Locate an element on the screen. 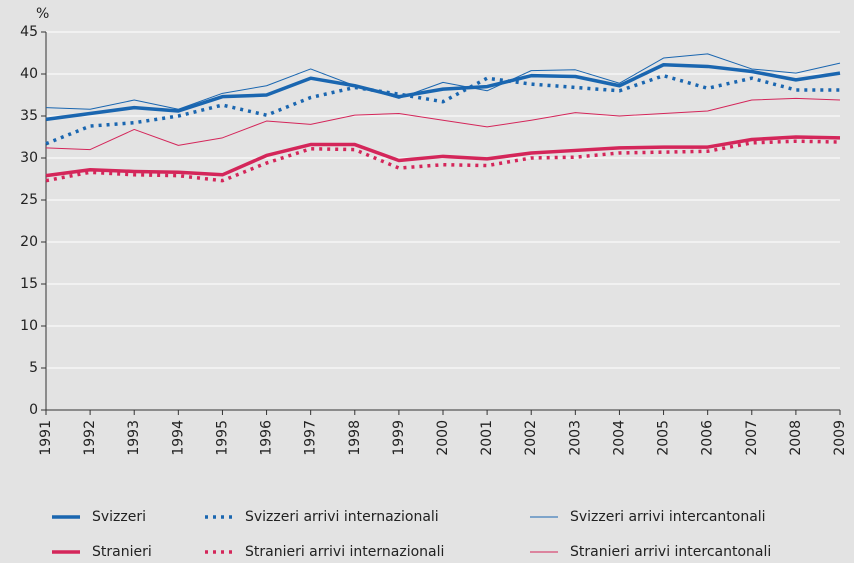  x-tick-label: 2004 is located at coordinates (619, 438).